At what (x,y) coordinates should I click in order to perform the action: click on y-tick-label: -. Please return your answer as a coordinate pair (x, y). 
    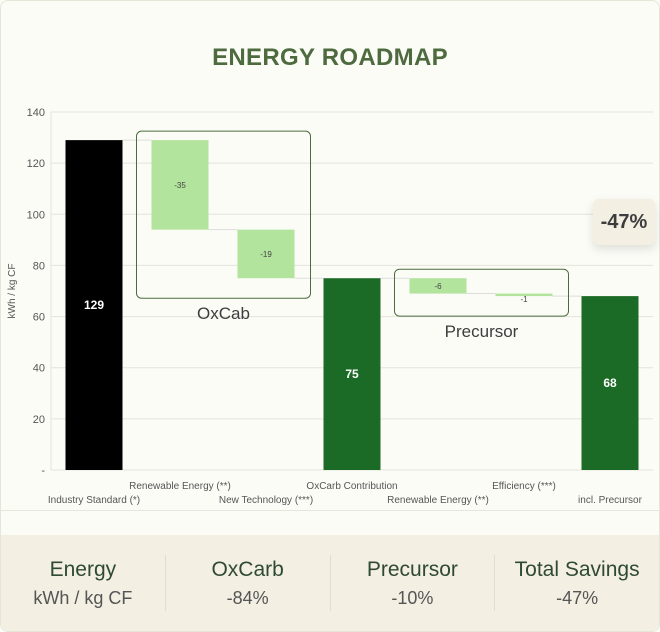
    Looking at the image, I should click on (43, 471).